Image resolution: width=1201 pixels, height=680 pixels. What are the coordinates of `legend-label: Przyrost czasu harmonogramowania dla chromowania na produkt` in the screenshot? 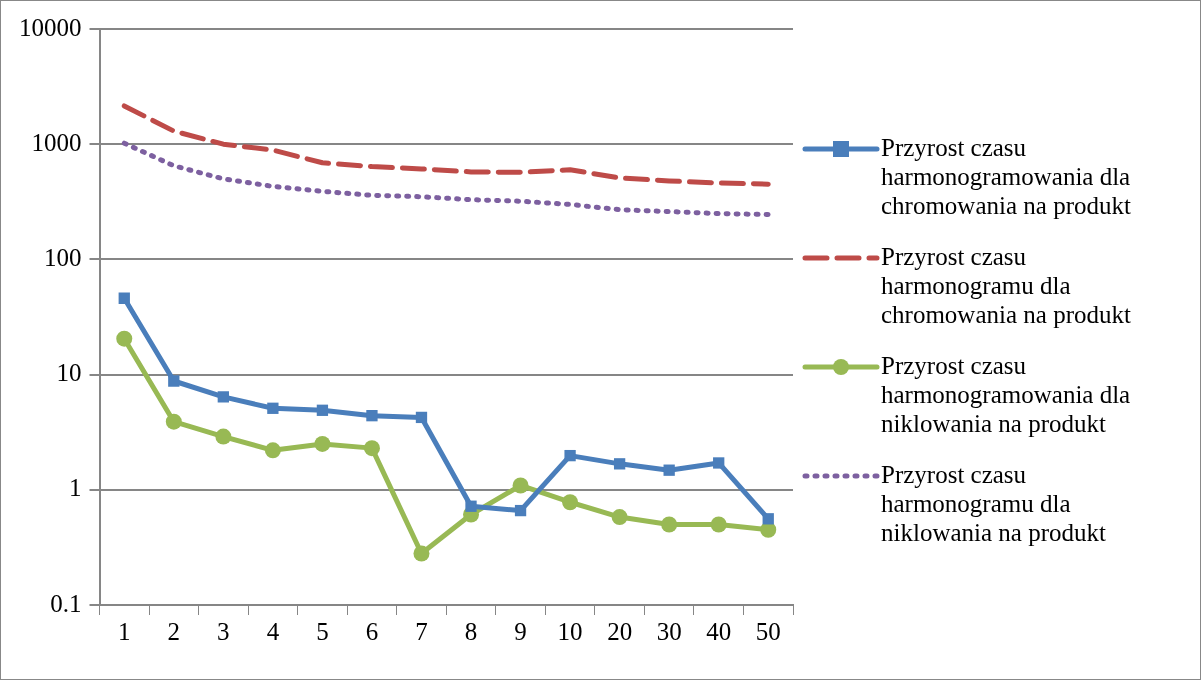 It's located at (1006, 176).